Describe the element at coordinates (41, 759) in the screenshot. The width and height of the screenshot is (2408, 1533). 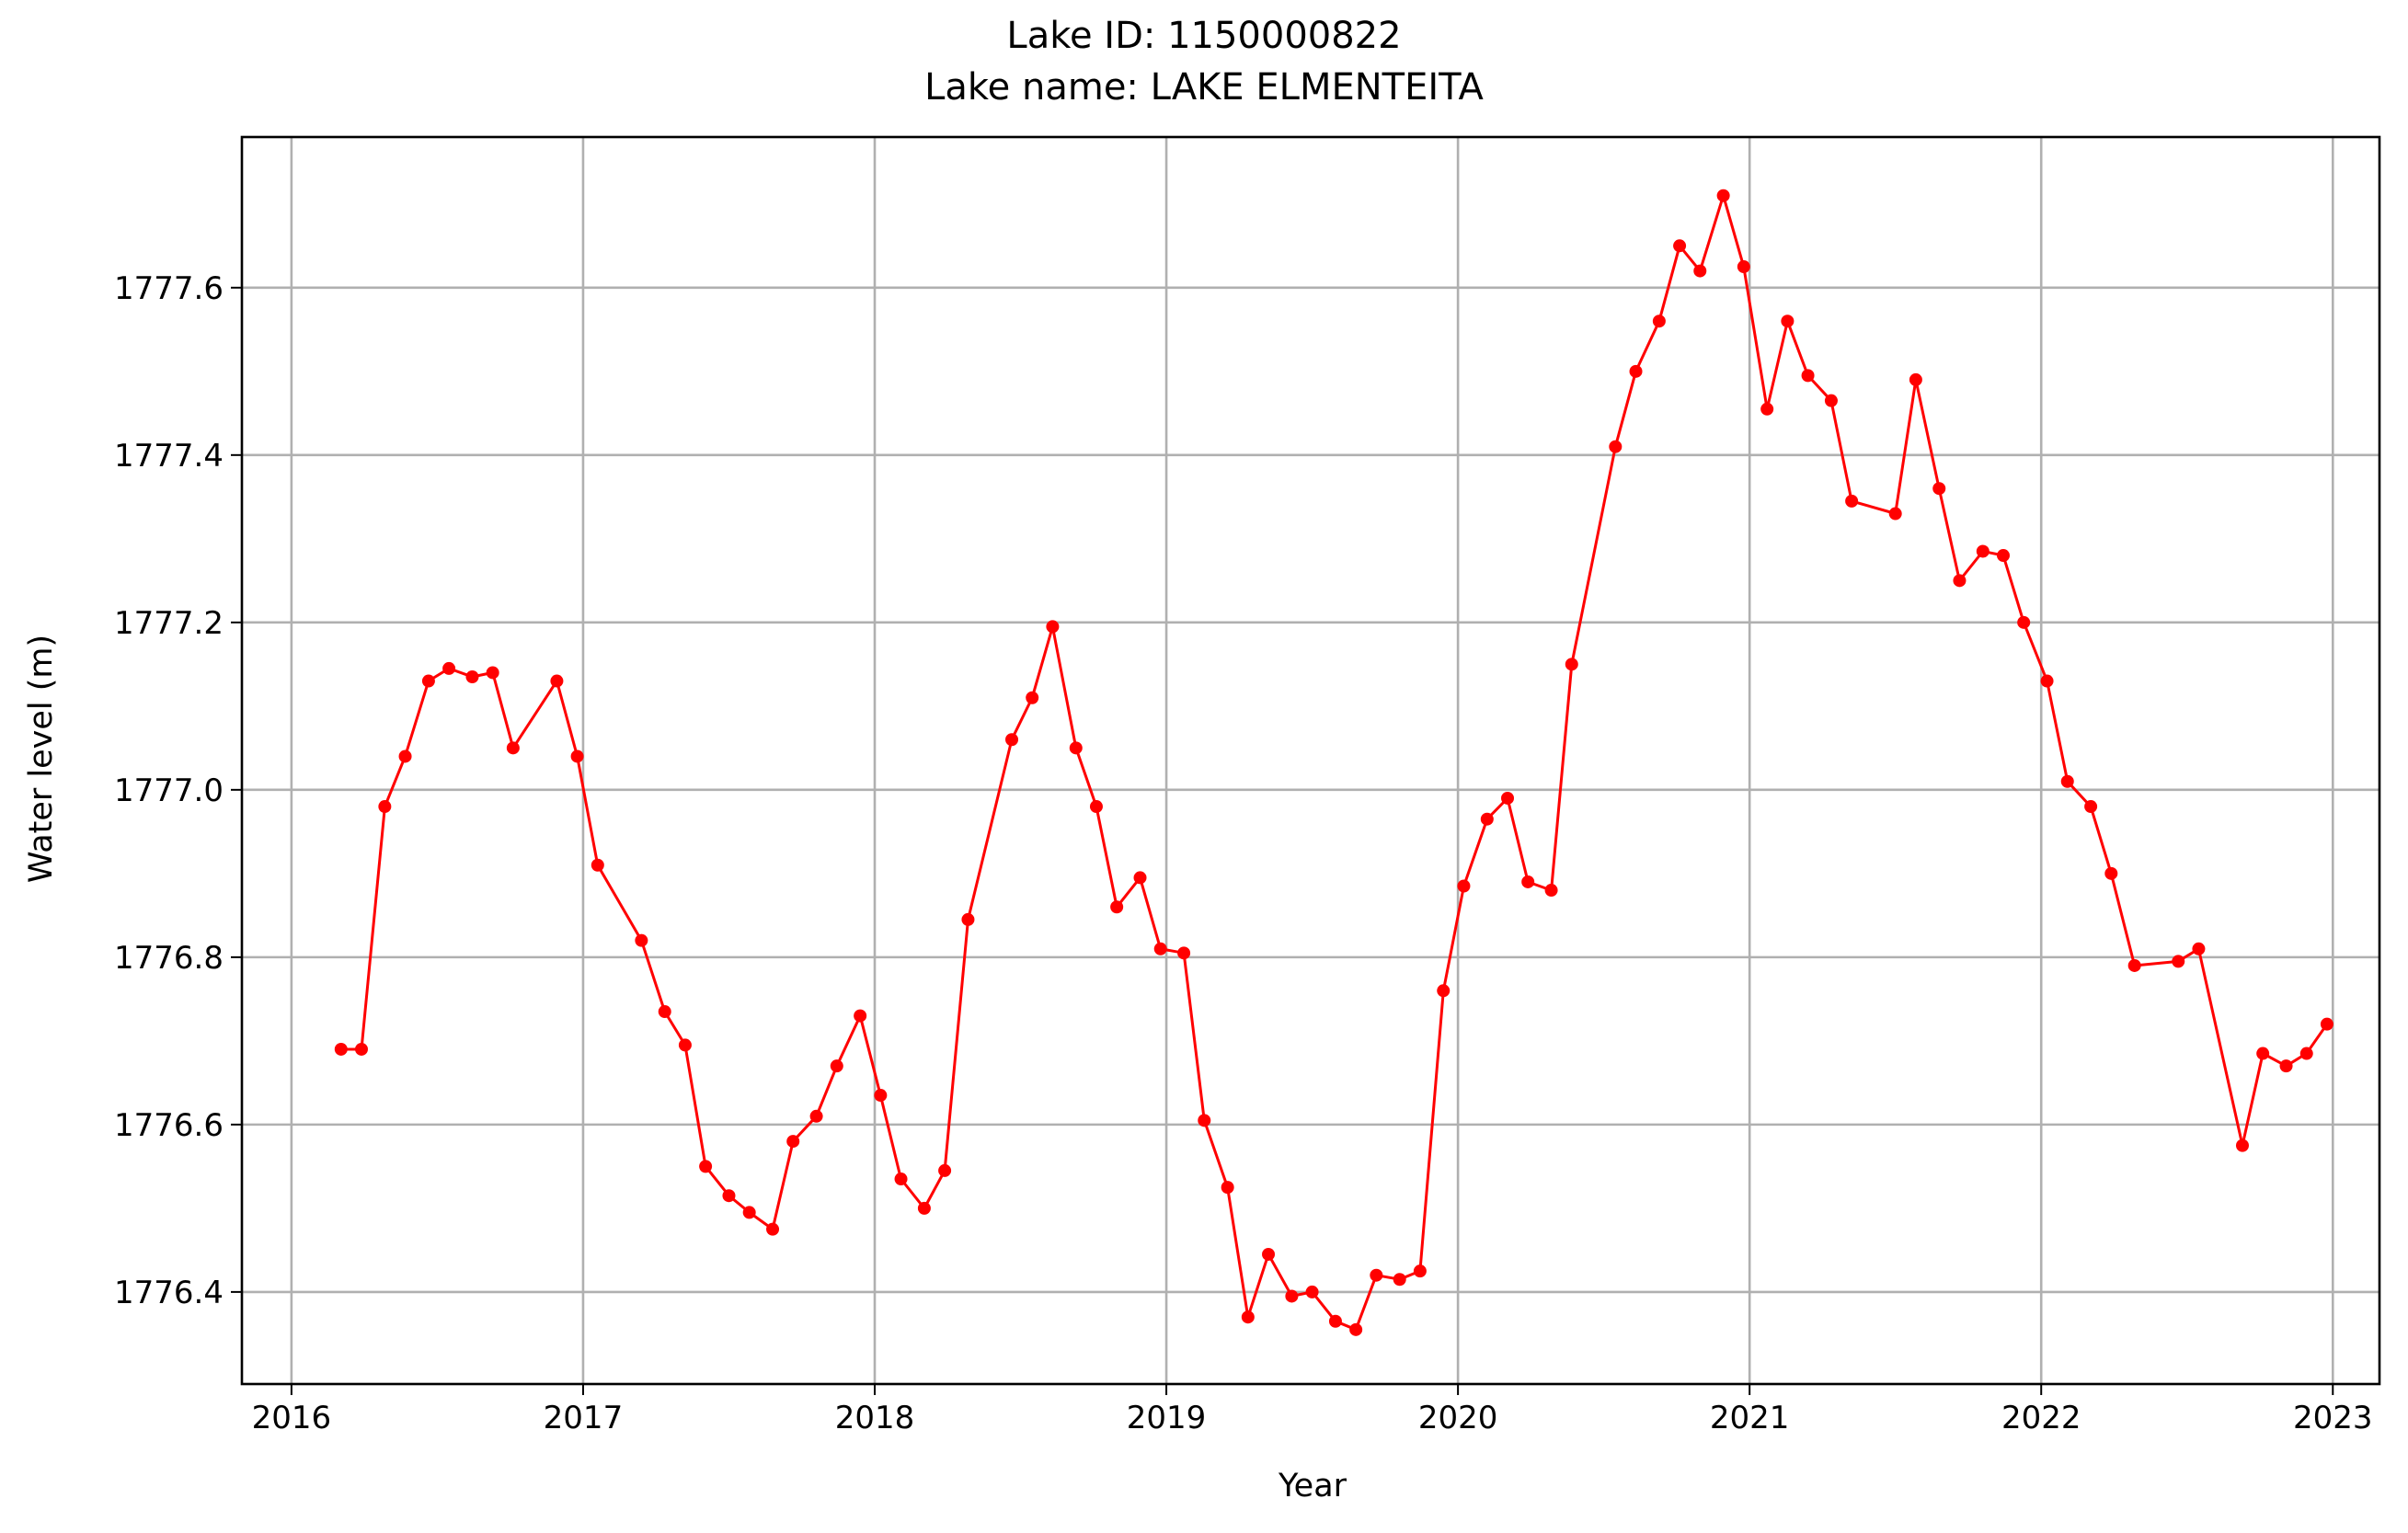
I see `y-axis-label: Water level (m)` at that location.